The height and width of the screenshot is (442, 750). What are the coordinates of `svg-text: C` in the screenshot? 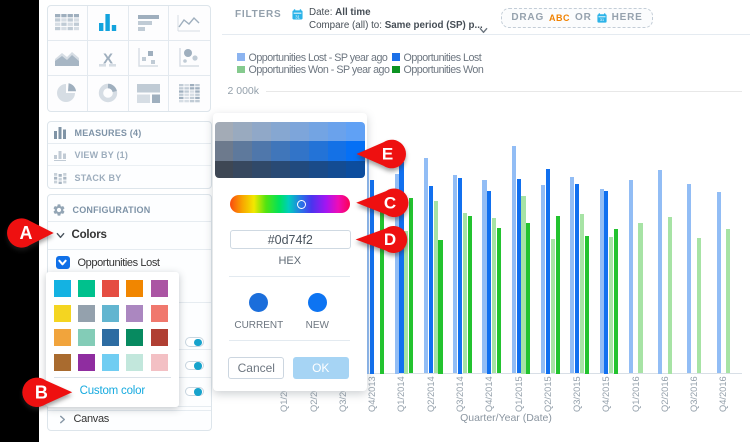 It's located at (390, 202).